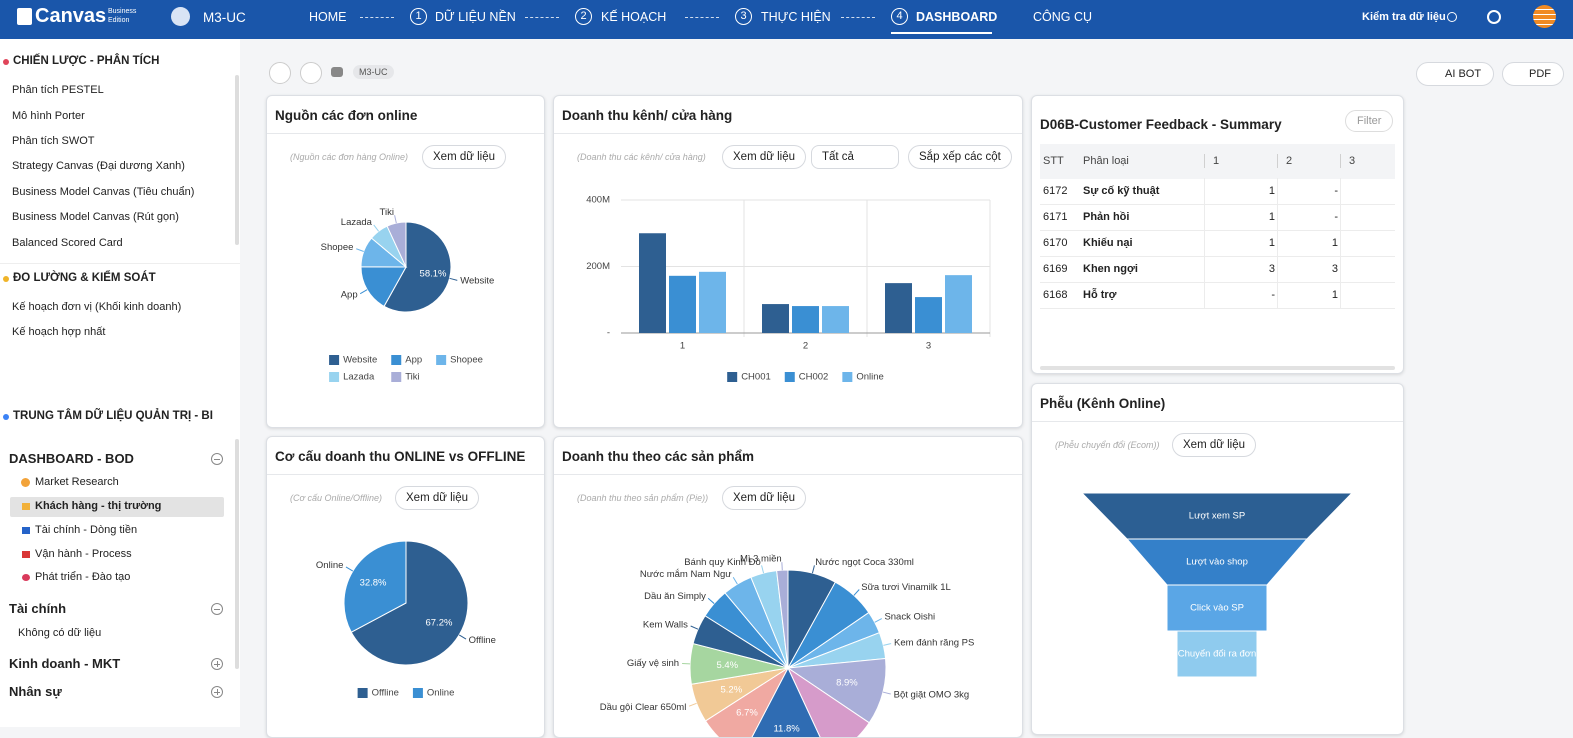 The width and height of the screenshot is (1573, 738). Describe the element at coordinates (1494, 17) in the screenshot. I see `settings-icon` at that location.